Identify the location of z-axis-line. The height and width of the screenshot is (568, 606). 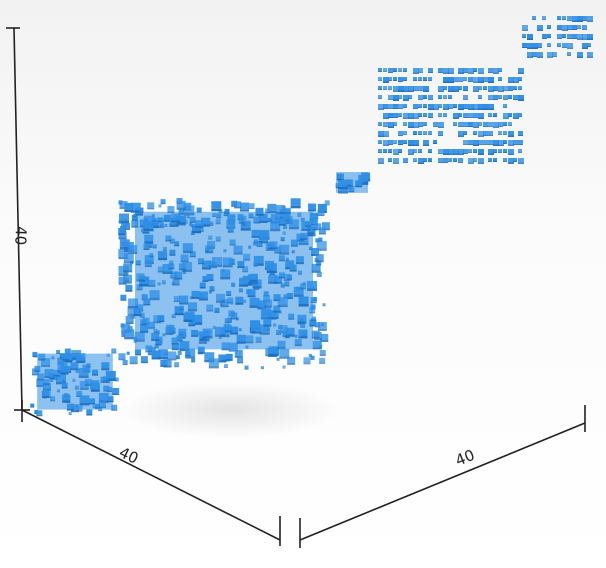
(18, 219).